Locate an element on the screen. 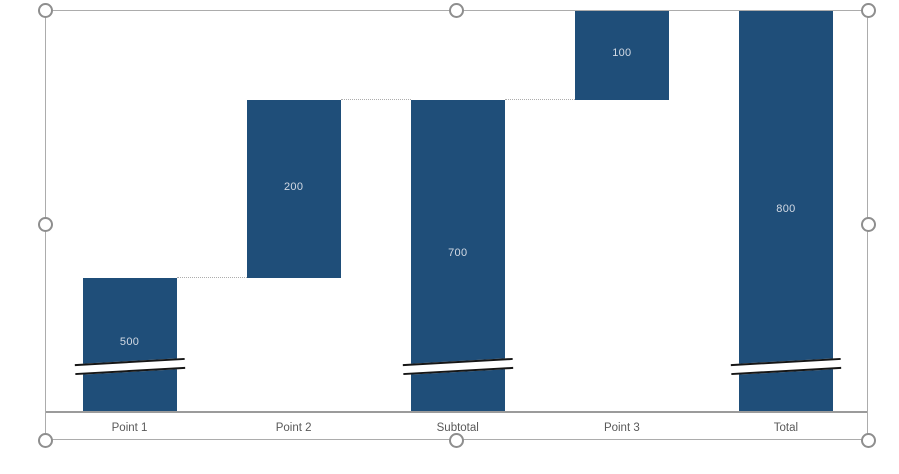  bar-point-2: 200 is located at coordinates (293, 188).